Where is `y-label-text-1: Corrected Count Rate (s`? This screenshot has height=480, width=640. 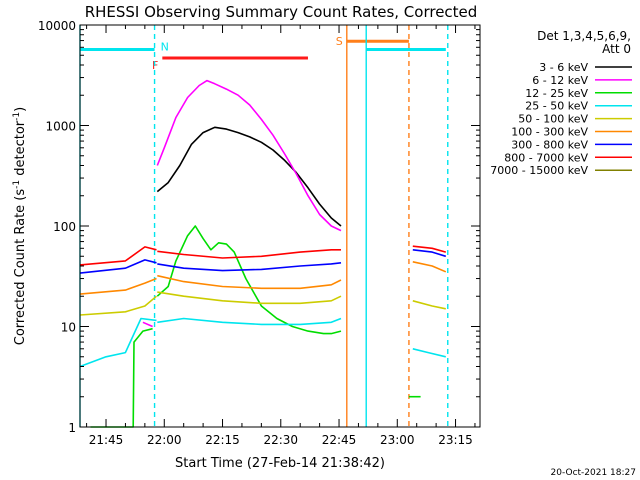 y-label-text-1: Corrected Count Rate (s is located at coordinates (20, 267).